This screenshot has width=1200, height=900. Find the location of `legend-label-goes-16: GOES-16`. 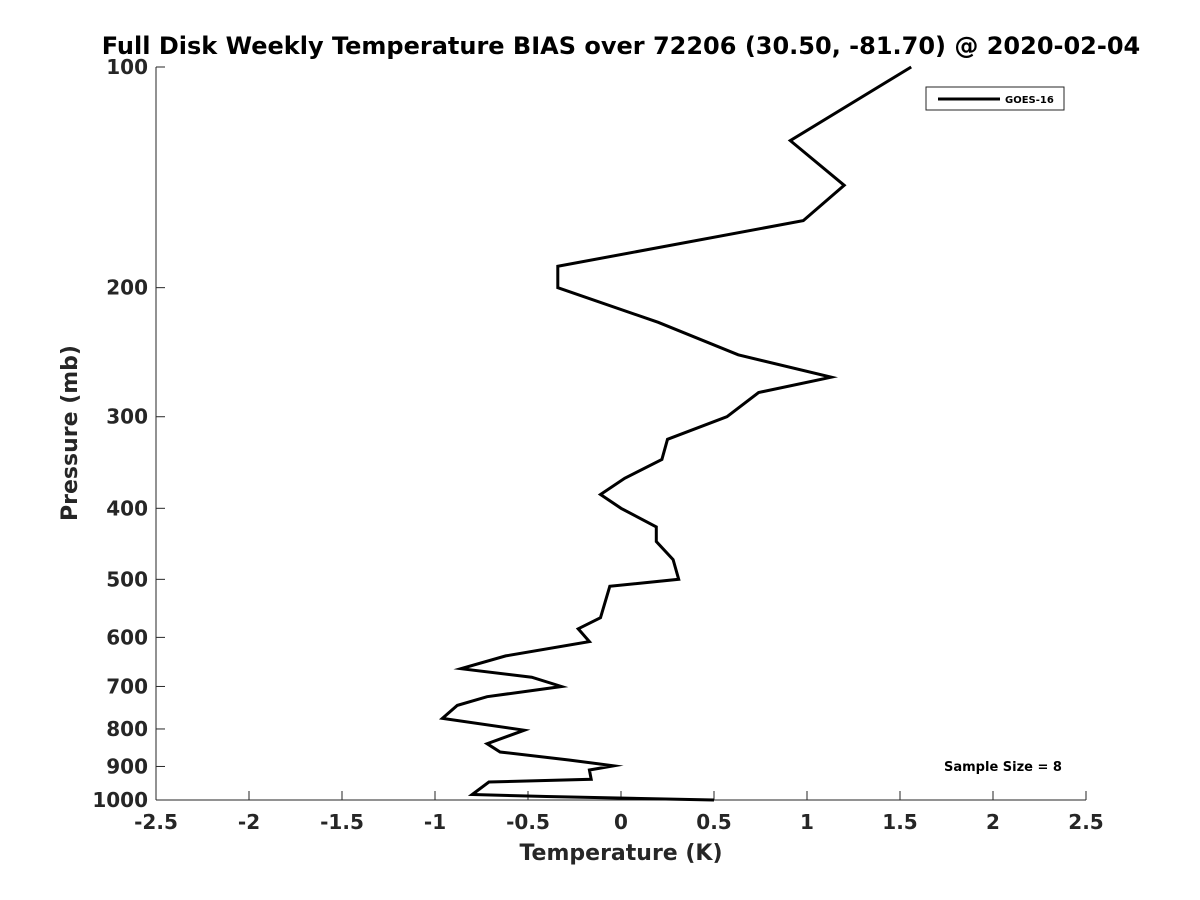

legend-label-goes-16: GOES-16 is located at coordinates (1029, 100).